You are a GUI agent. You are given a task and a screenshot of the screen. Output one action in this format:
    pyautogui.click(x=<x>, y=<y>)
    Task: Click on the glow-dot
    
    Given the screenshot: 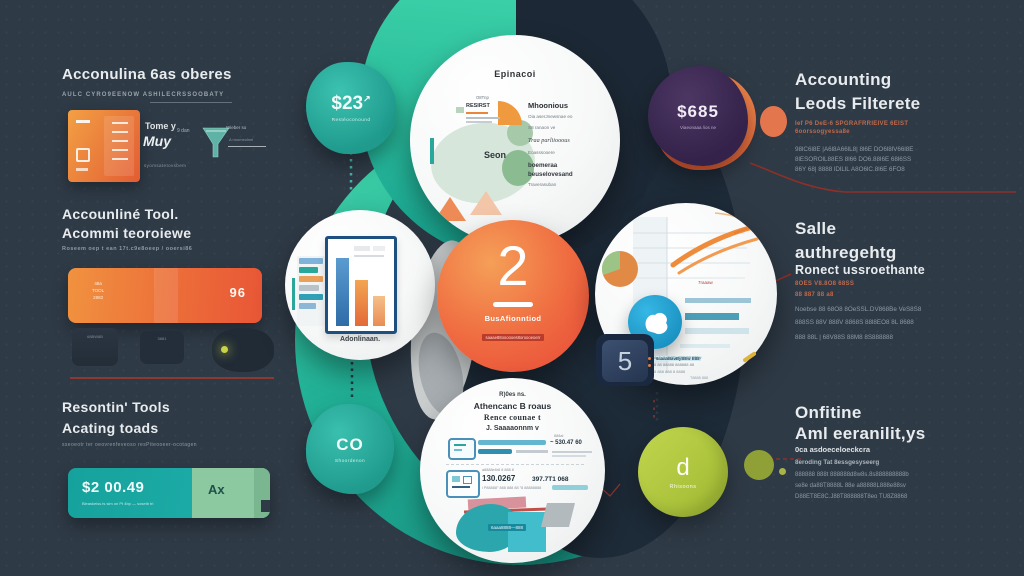 What is the action you would take?
    pyautogui.click(x=224, y=349)
    